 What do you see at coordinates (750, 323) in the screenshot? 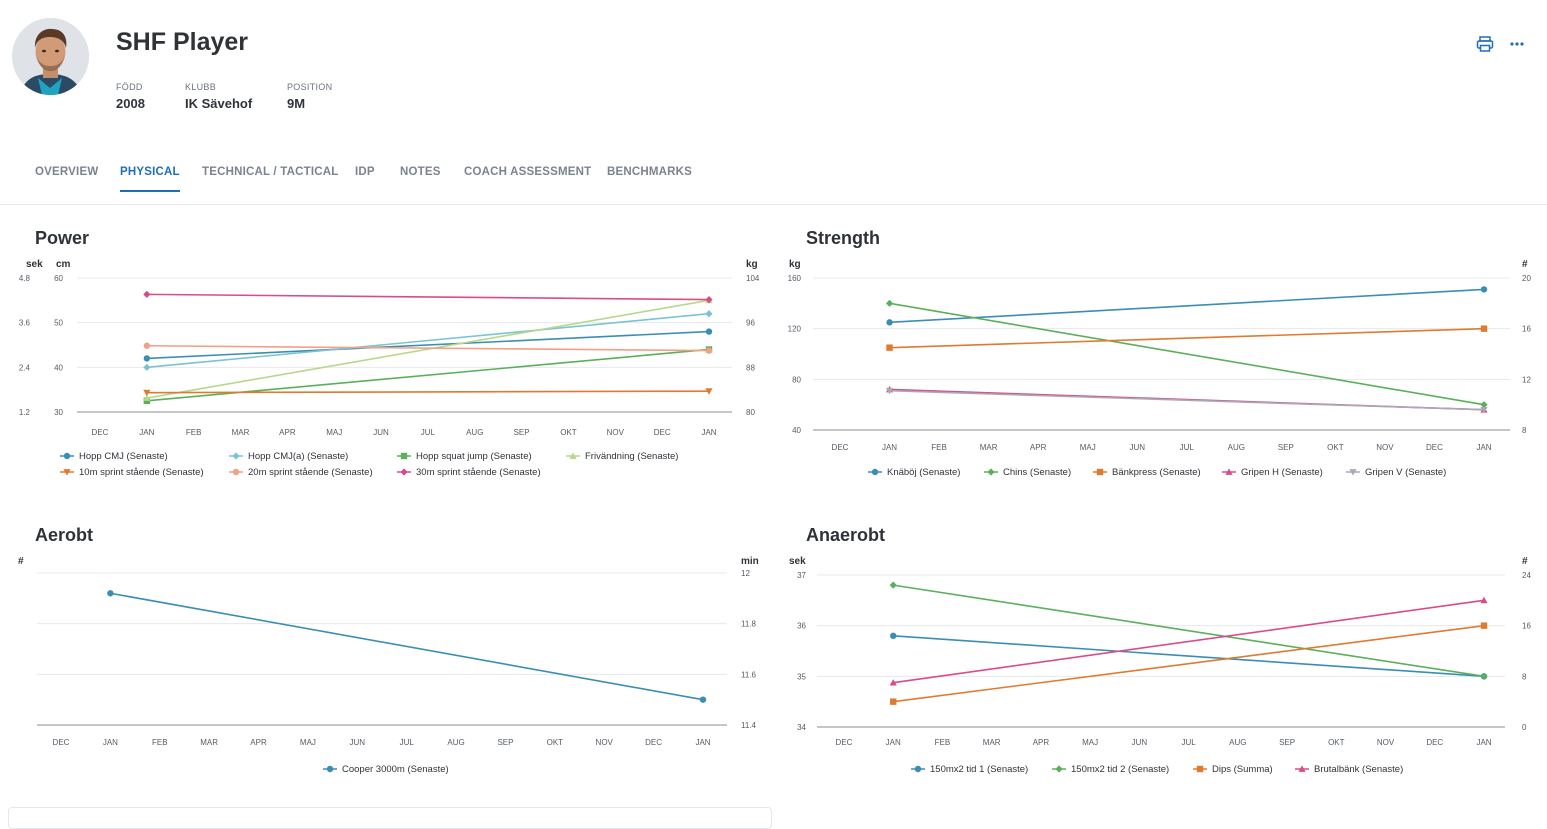
I see `tick-label: 96` at bounding box center [750, 323].